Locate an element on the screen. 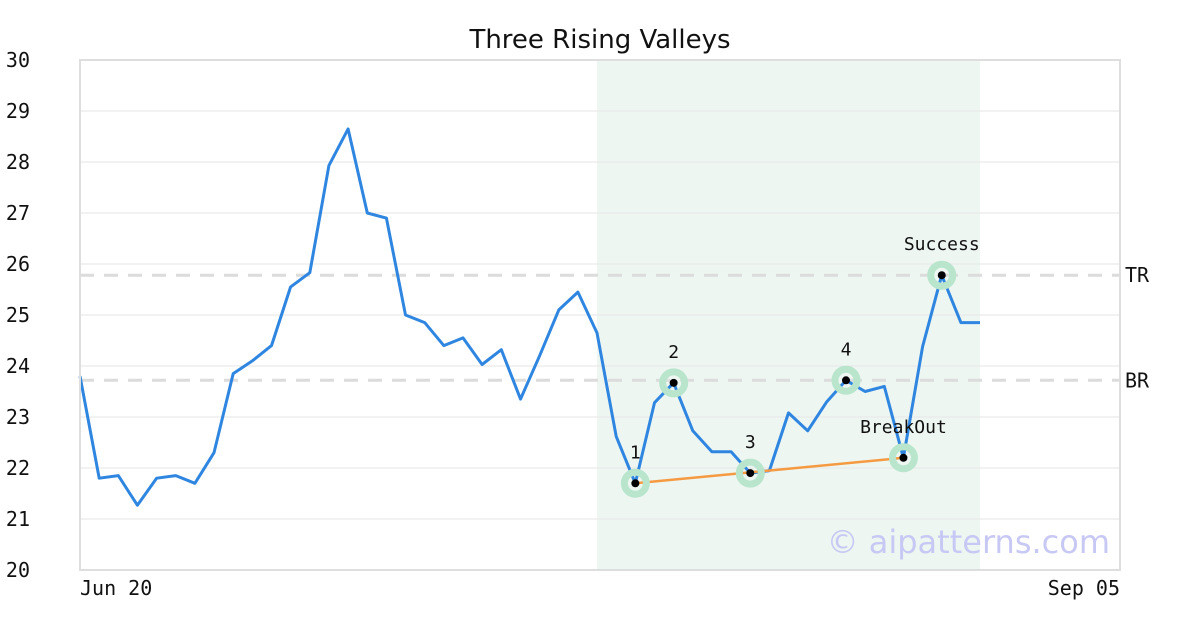  marker-halo-success is located at coordinates (942, 275).